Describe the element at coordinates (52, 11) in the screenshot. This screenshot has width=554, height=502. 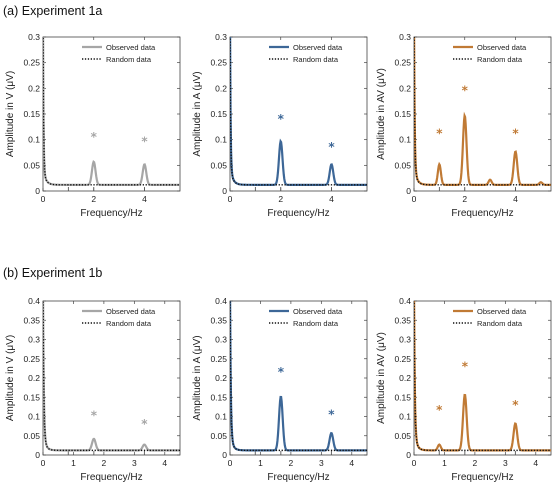
I see `row-title-a: (a) Experiment 1a` at that location.